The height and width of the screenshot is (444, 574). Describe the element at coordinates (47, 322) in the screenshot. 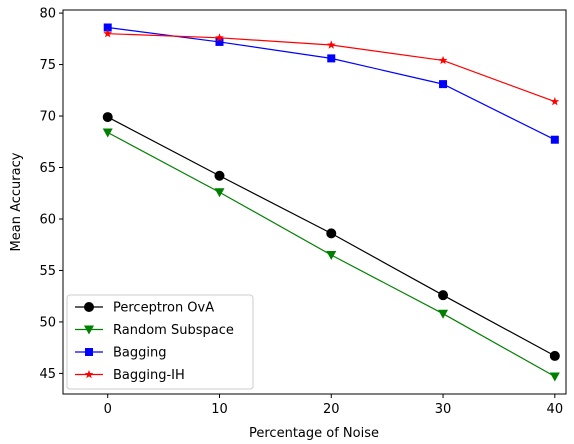

I see `y-tick-label: 50` at that location.